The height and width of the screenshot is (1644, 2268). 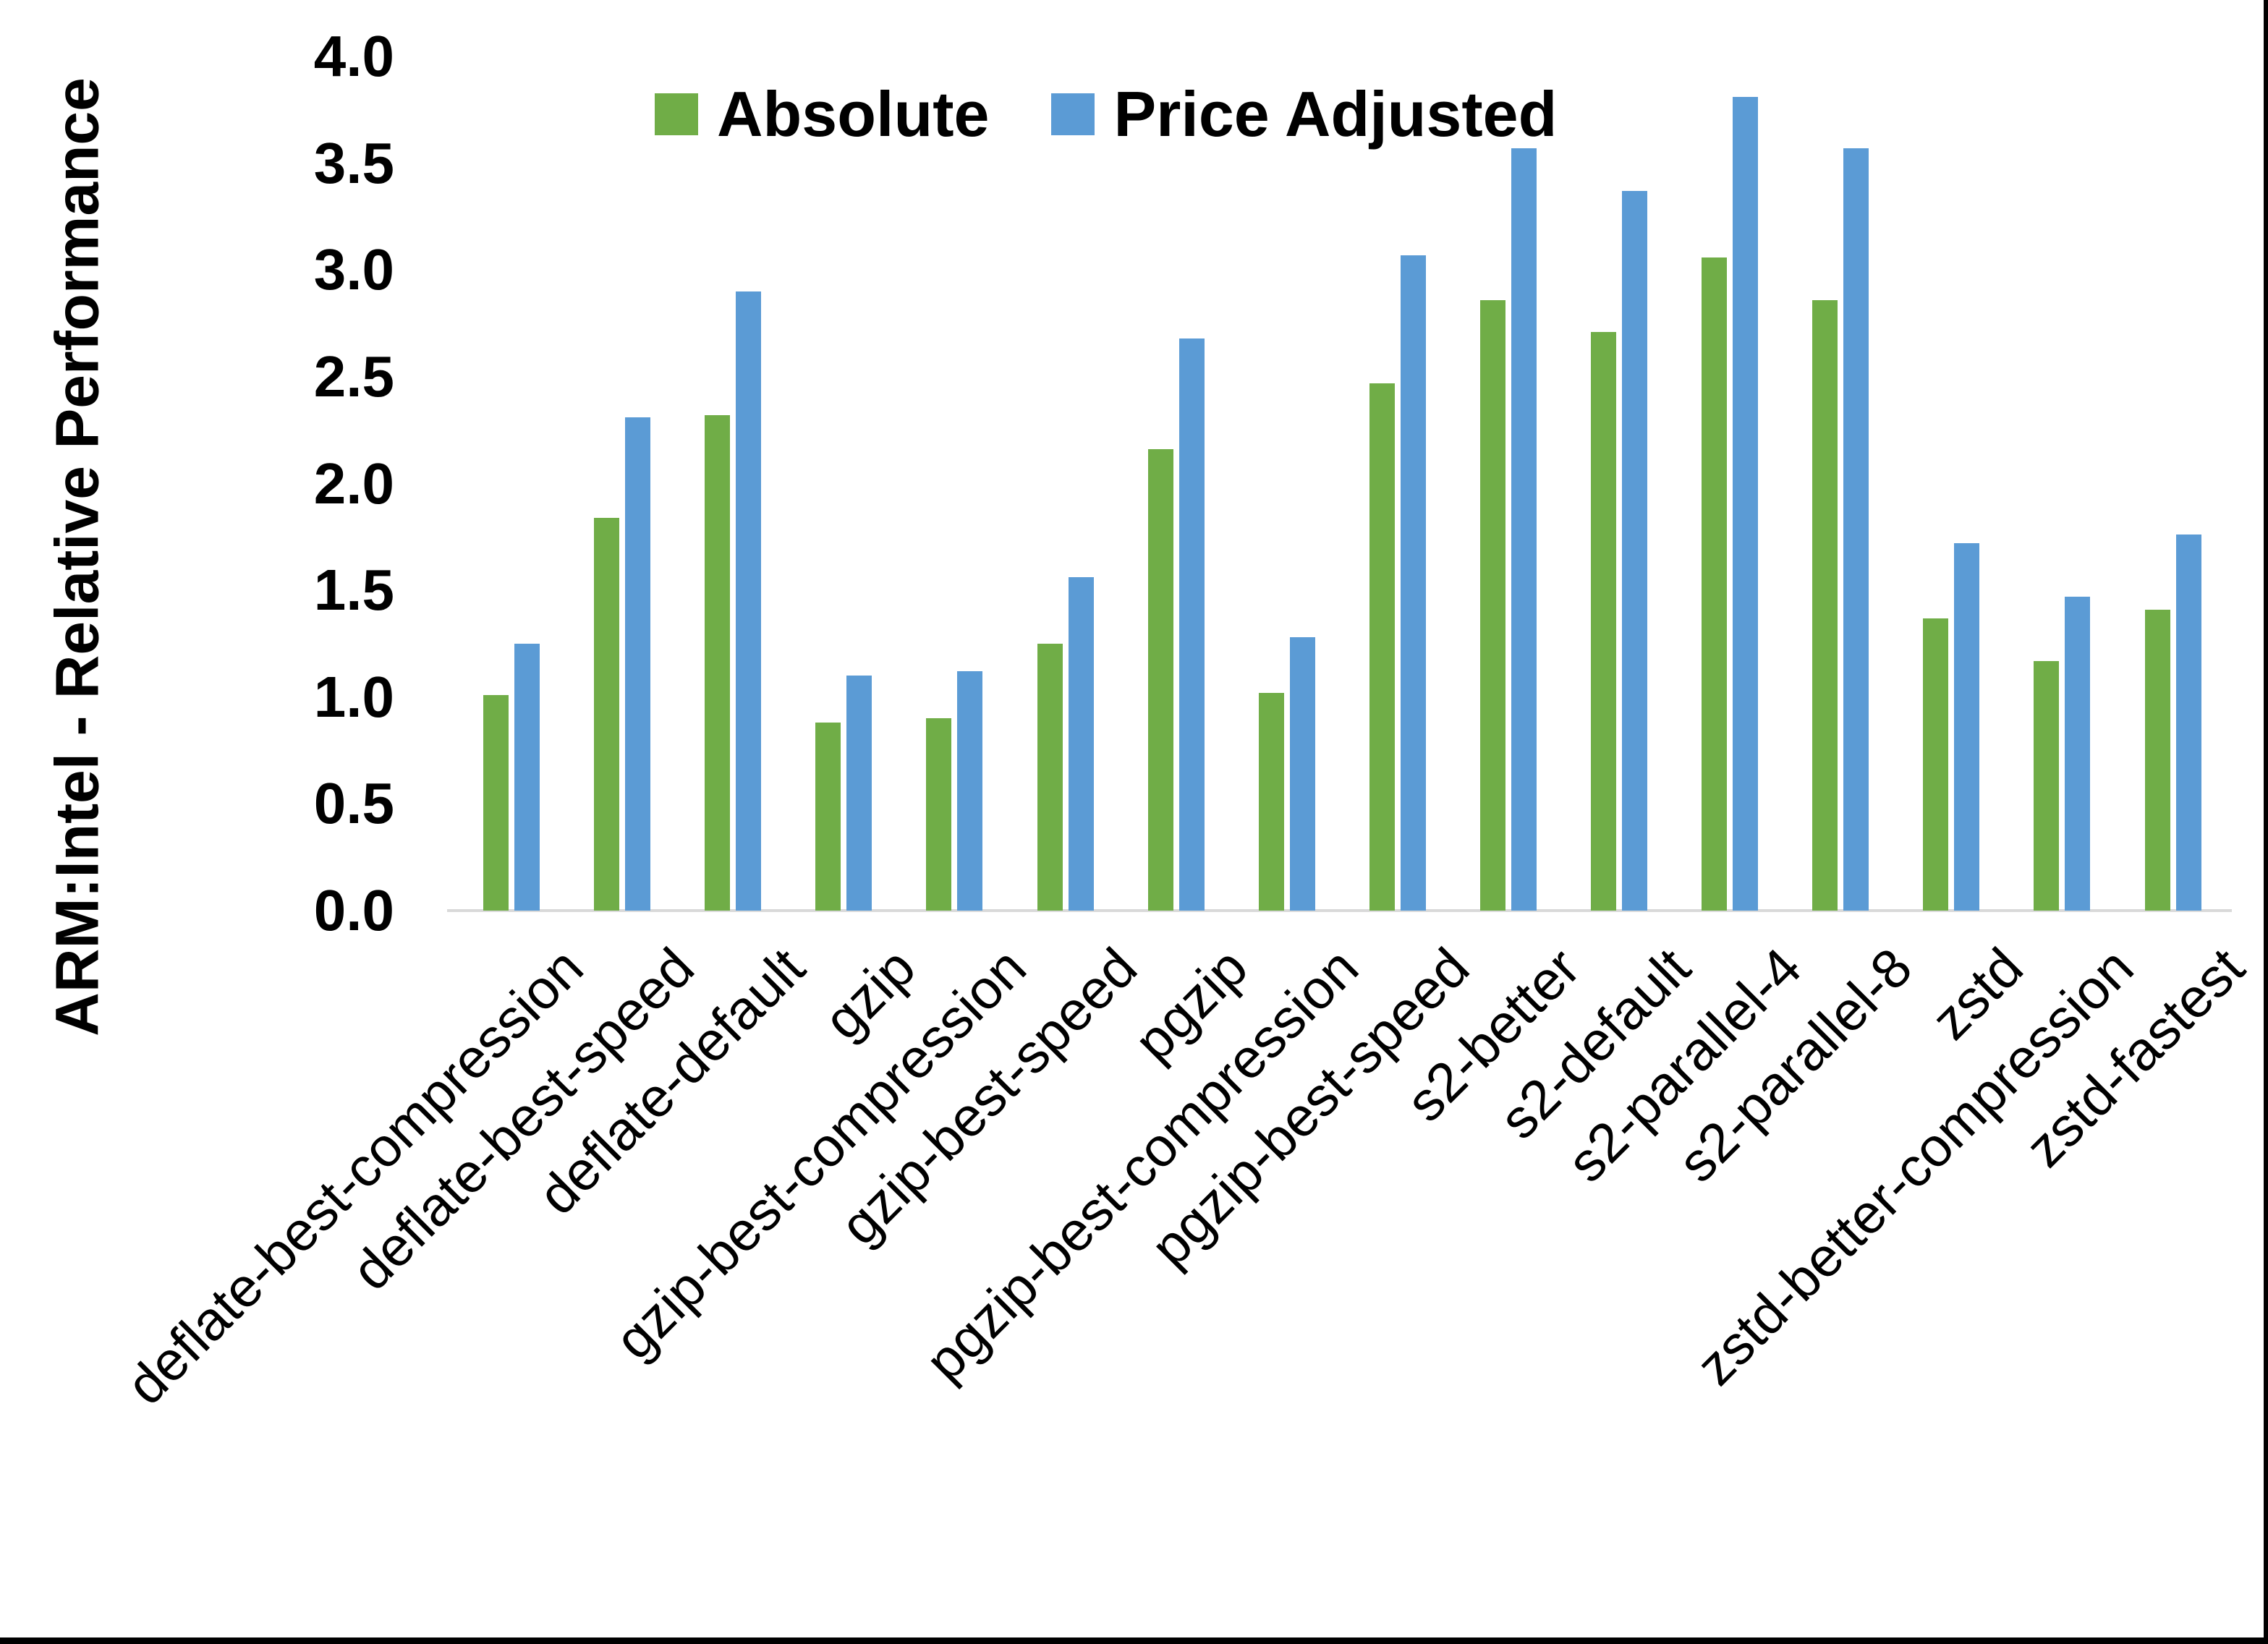 What do you see at coordinates (2157, 760) in the screenshot?
I see `bar-absolute-zstd-fastest` at bounding box center [2157, 760].